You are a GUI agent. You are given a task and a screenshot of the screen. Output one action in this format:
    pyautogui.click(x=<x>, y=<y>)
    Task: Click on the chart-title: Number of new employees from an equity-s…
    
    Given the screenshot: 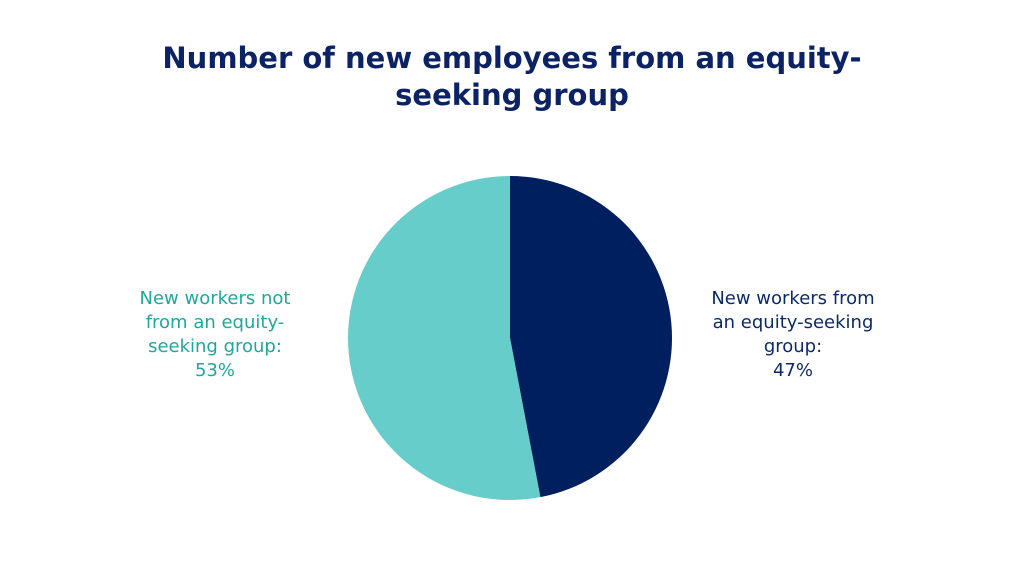 What is the action you would take?
    pyautogui.click(x=512, y=76)
    